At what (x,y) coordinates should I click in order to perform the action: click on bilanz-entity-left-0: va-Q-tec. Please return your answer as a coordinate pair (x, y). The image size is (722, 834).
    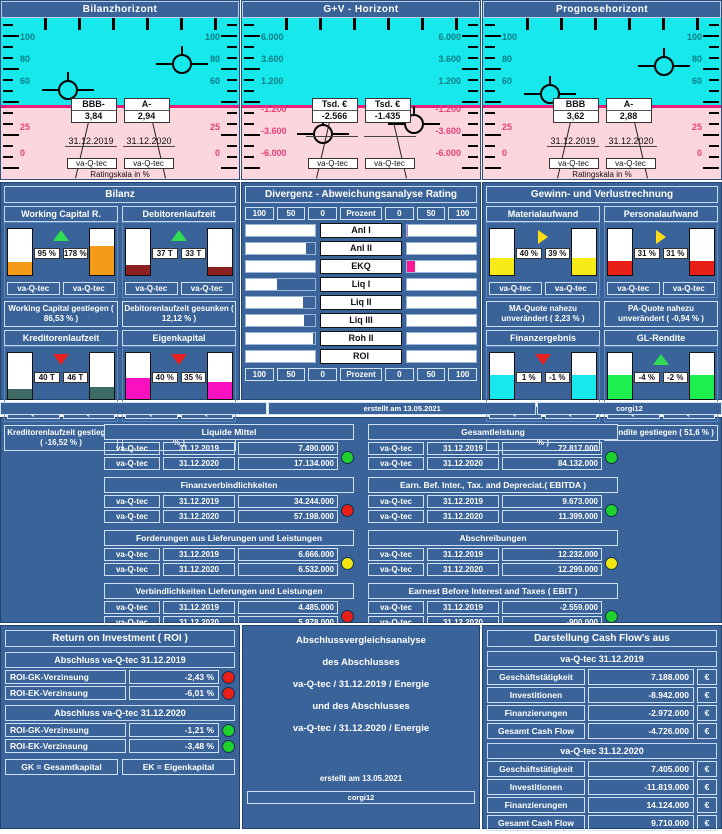
    Looking at the image, I should click on (33, 288).